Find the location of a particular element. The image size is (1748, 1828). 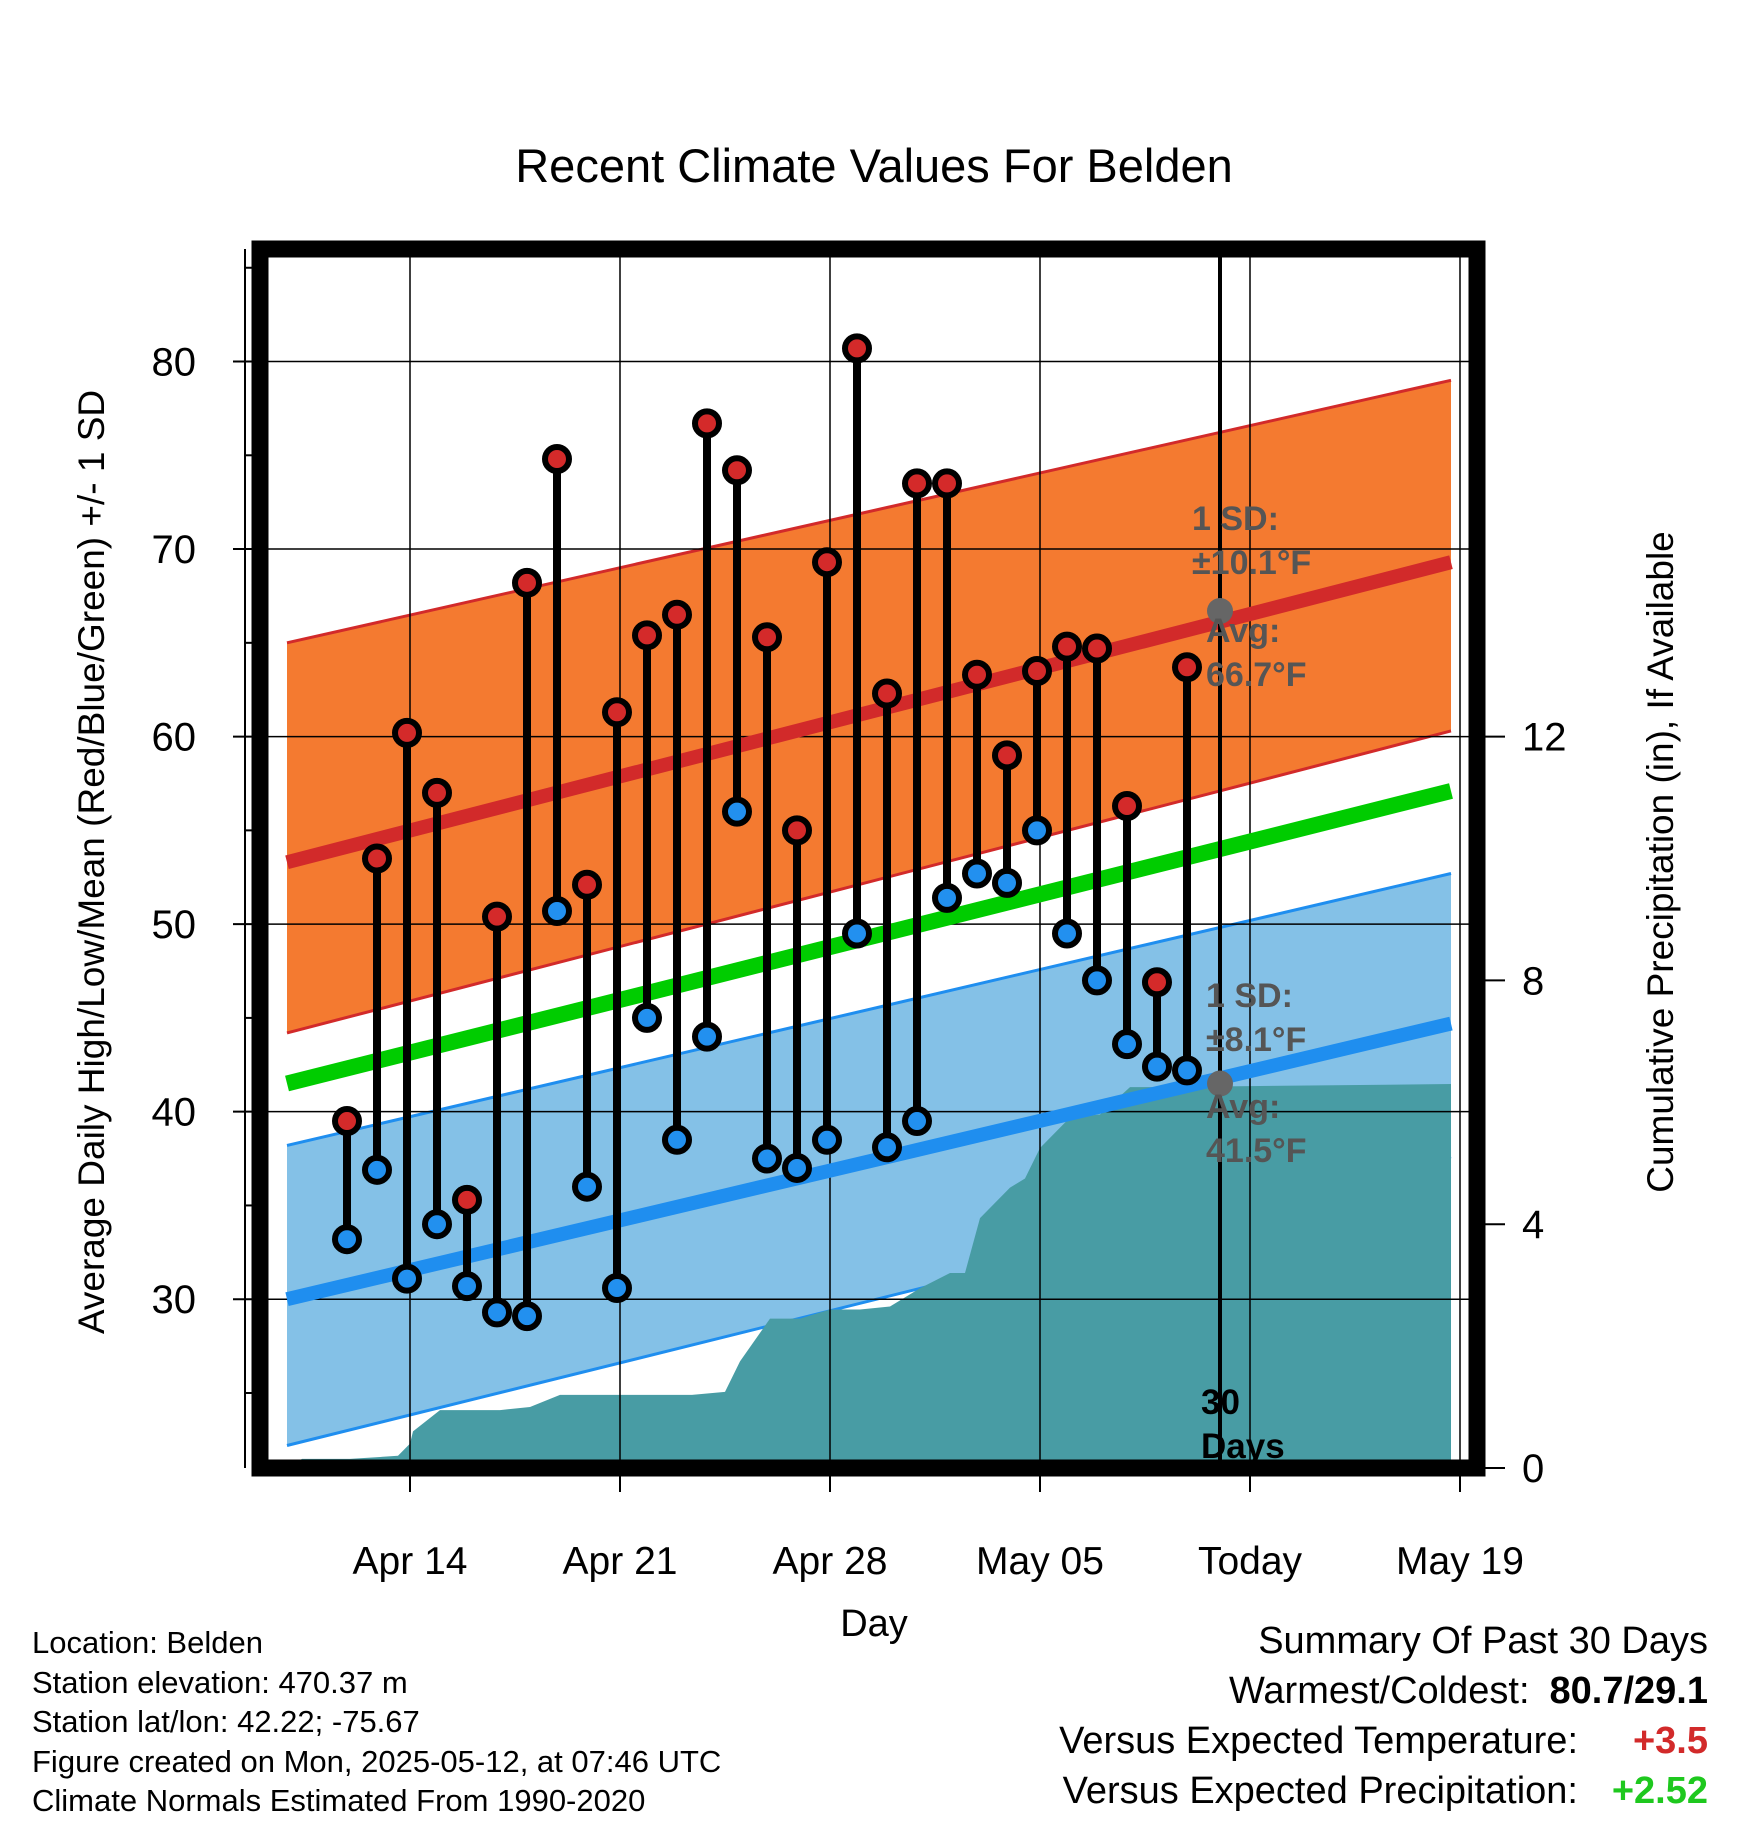

right-tick-label: 4 is located at coordinates (1533, 1225).